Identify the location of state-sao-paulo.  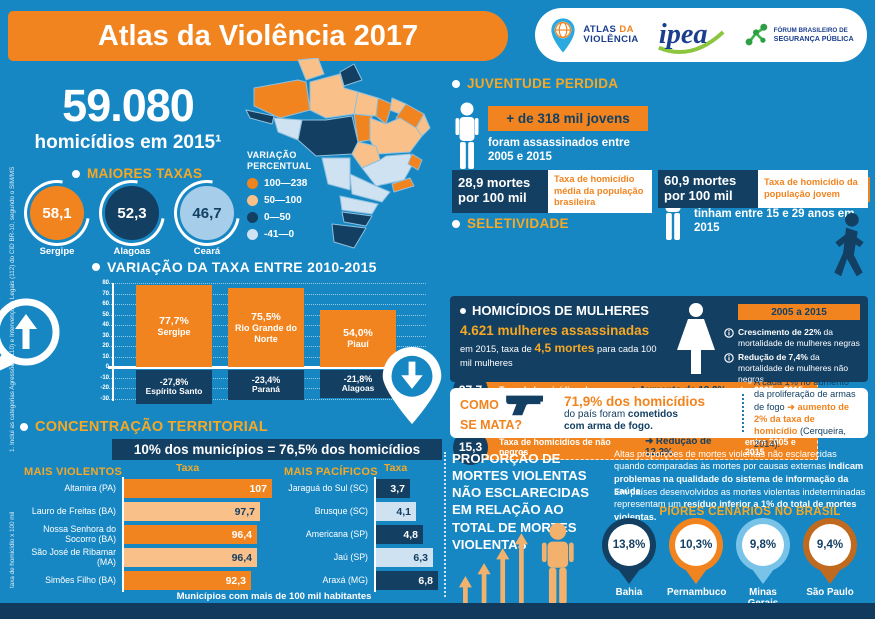
(370, 188).